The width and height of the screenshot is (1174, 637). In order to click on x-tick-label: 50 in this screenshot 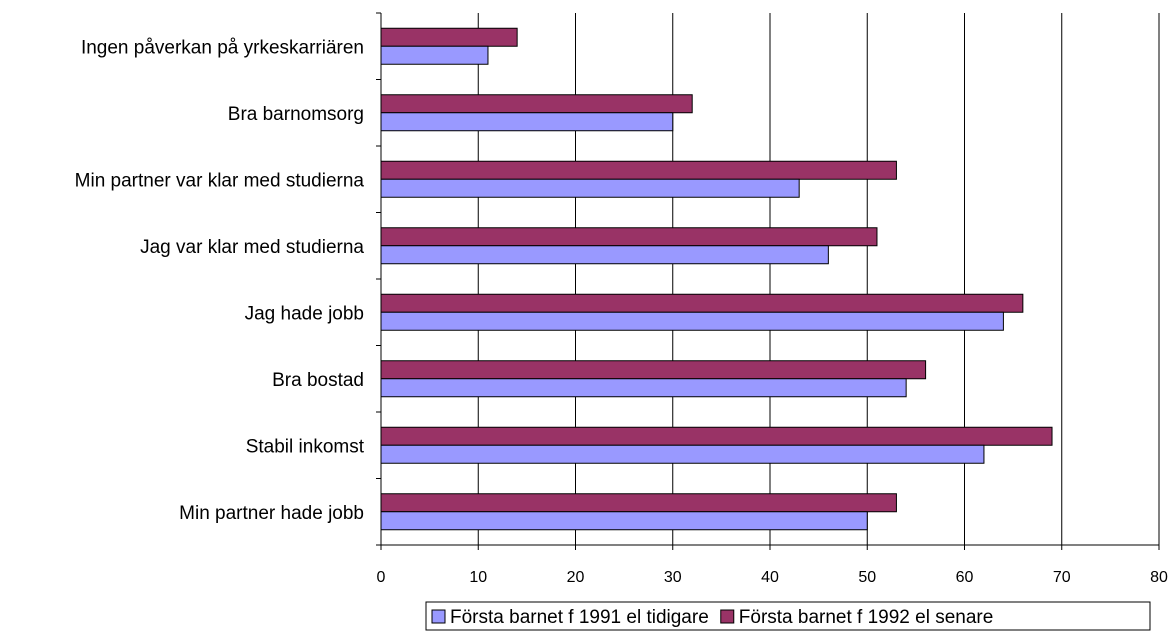, I will do `click(867, 577)`.